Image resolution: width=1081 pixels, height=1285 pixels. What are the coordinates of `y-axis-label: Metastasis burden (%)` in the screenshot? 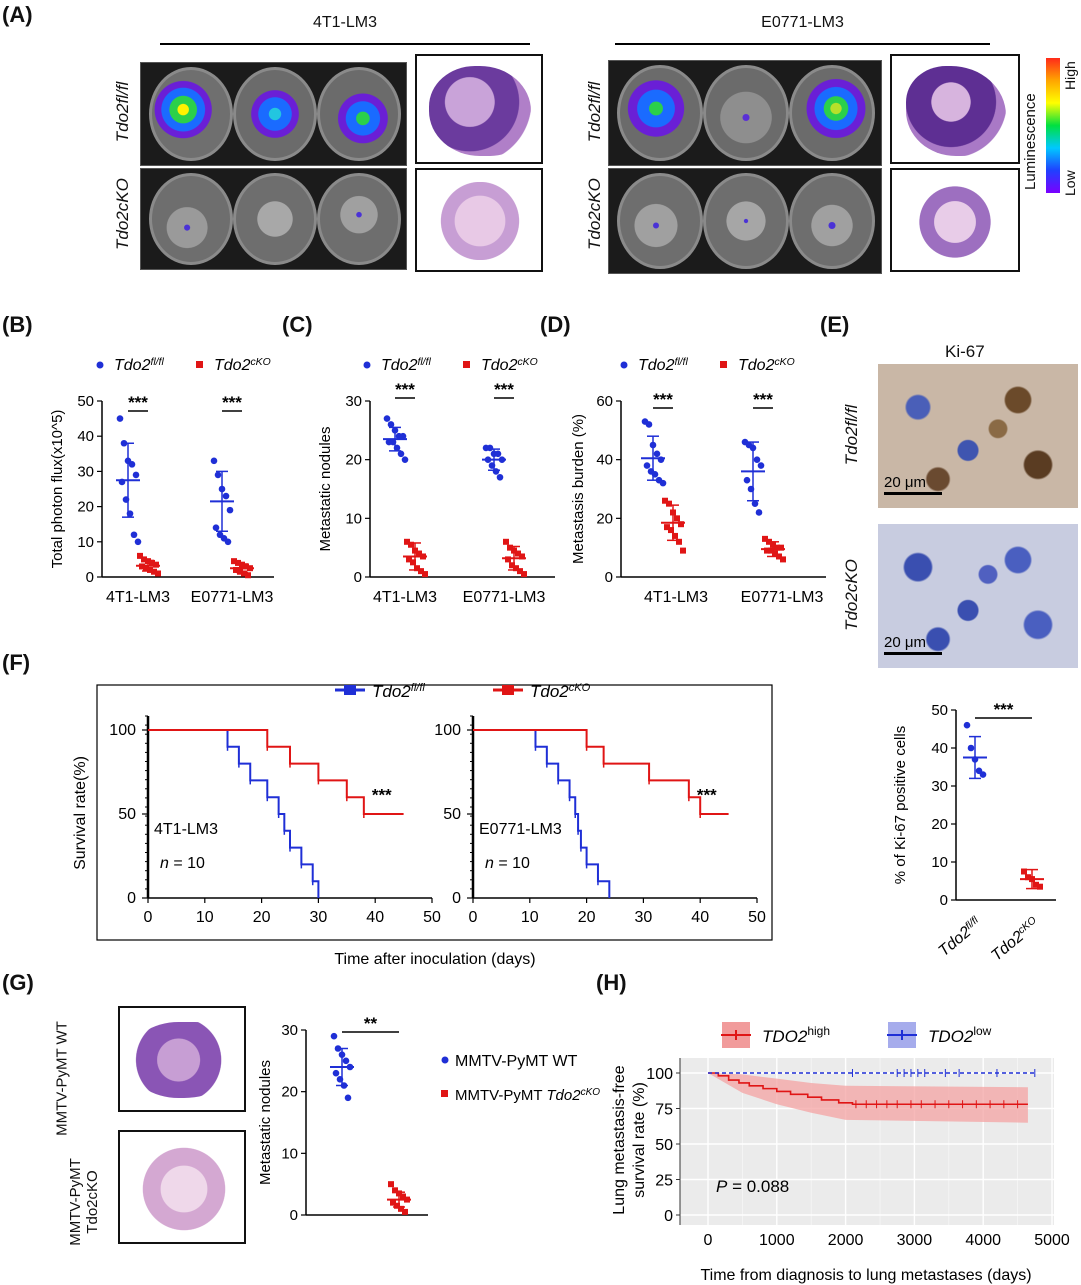 It's located at (578, 489).